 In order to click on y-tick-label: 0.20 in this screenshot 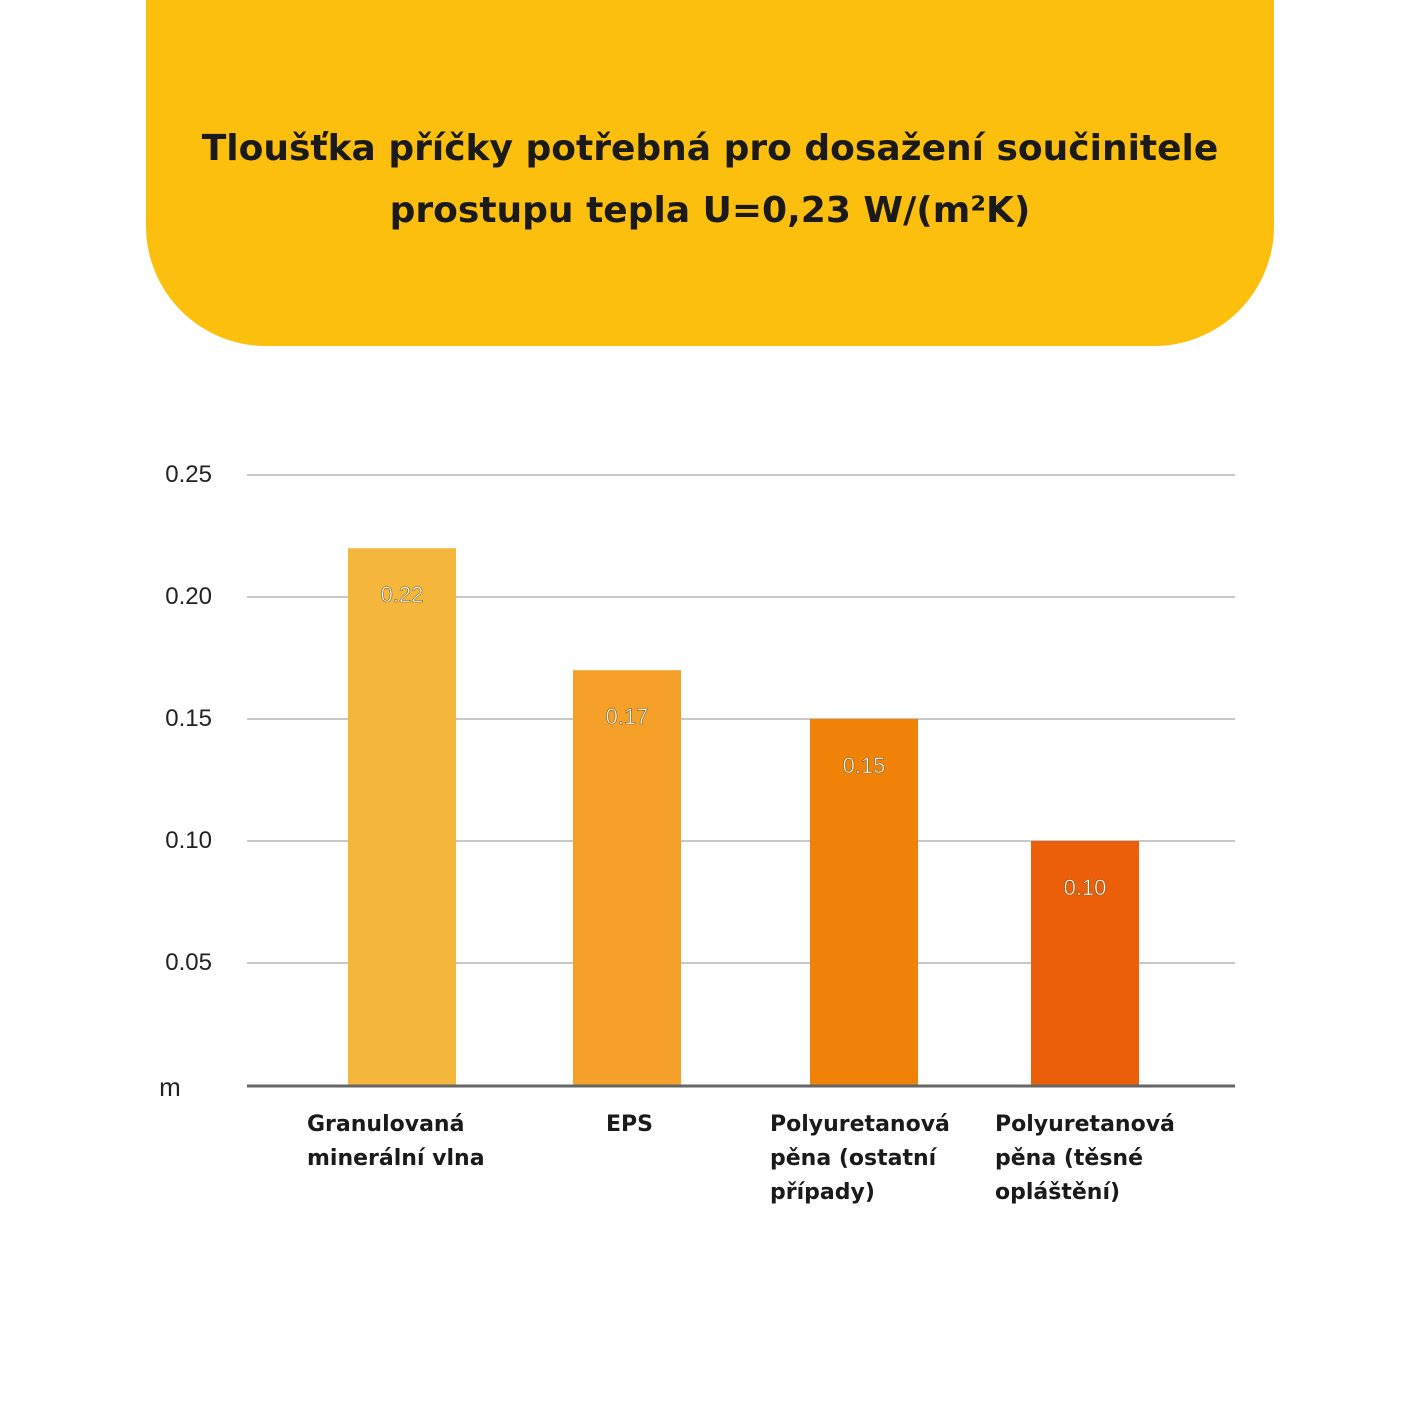, I will do `click(188, 596)`.